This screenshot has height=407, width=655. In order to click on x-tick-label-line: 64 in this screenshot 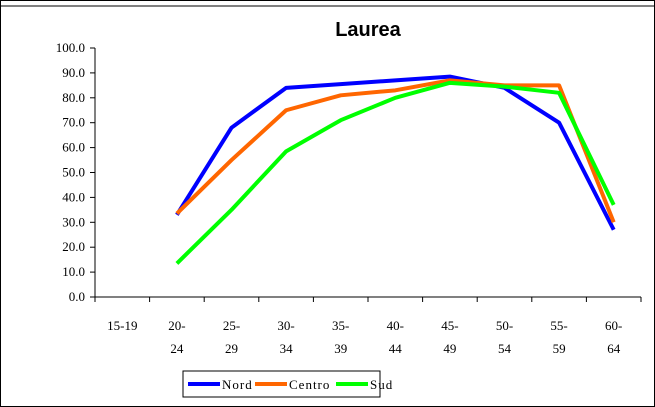, I will do `click(614, 348)`.